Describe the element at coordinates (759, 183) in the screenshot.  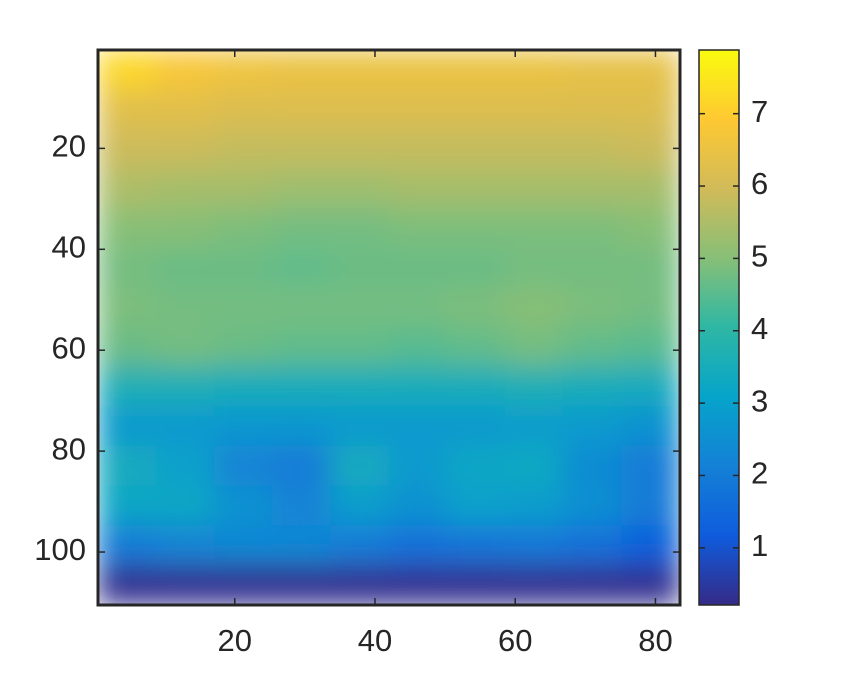
I see `colorbar-tick-label: 6` at that location.